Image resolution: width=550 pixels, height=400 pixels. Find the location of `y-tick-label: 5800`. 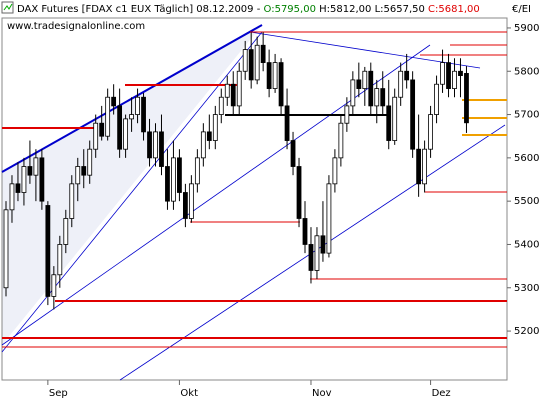

y-tick-label: 5800 is located at coordinates (526, 71).